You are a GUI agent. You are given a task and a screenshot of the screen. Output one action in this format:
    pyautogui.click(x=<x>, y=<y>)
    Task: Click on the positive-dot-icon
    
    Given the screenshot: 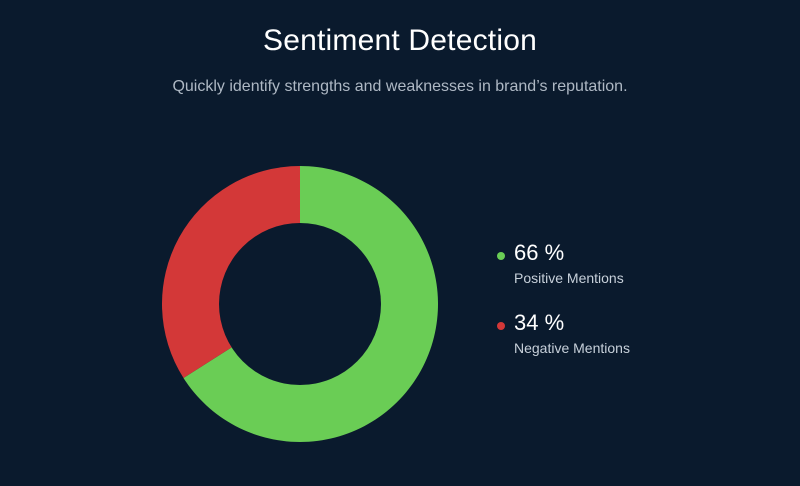 What is the action you would take?
    pyautogui.click(x=501, y=256)
    